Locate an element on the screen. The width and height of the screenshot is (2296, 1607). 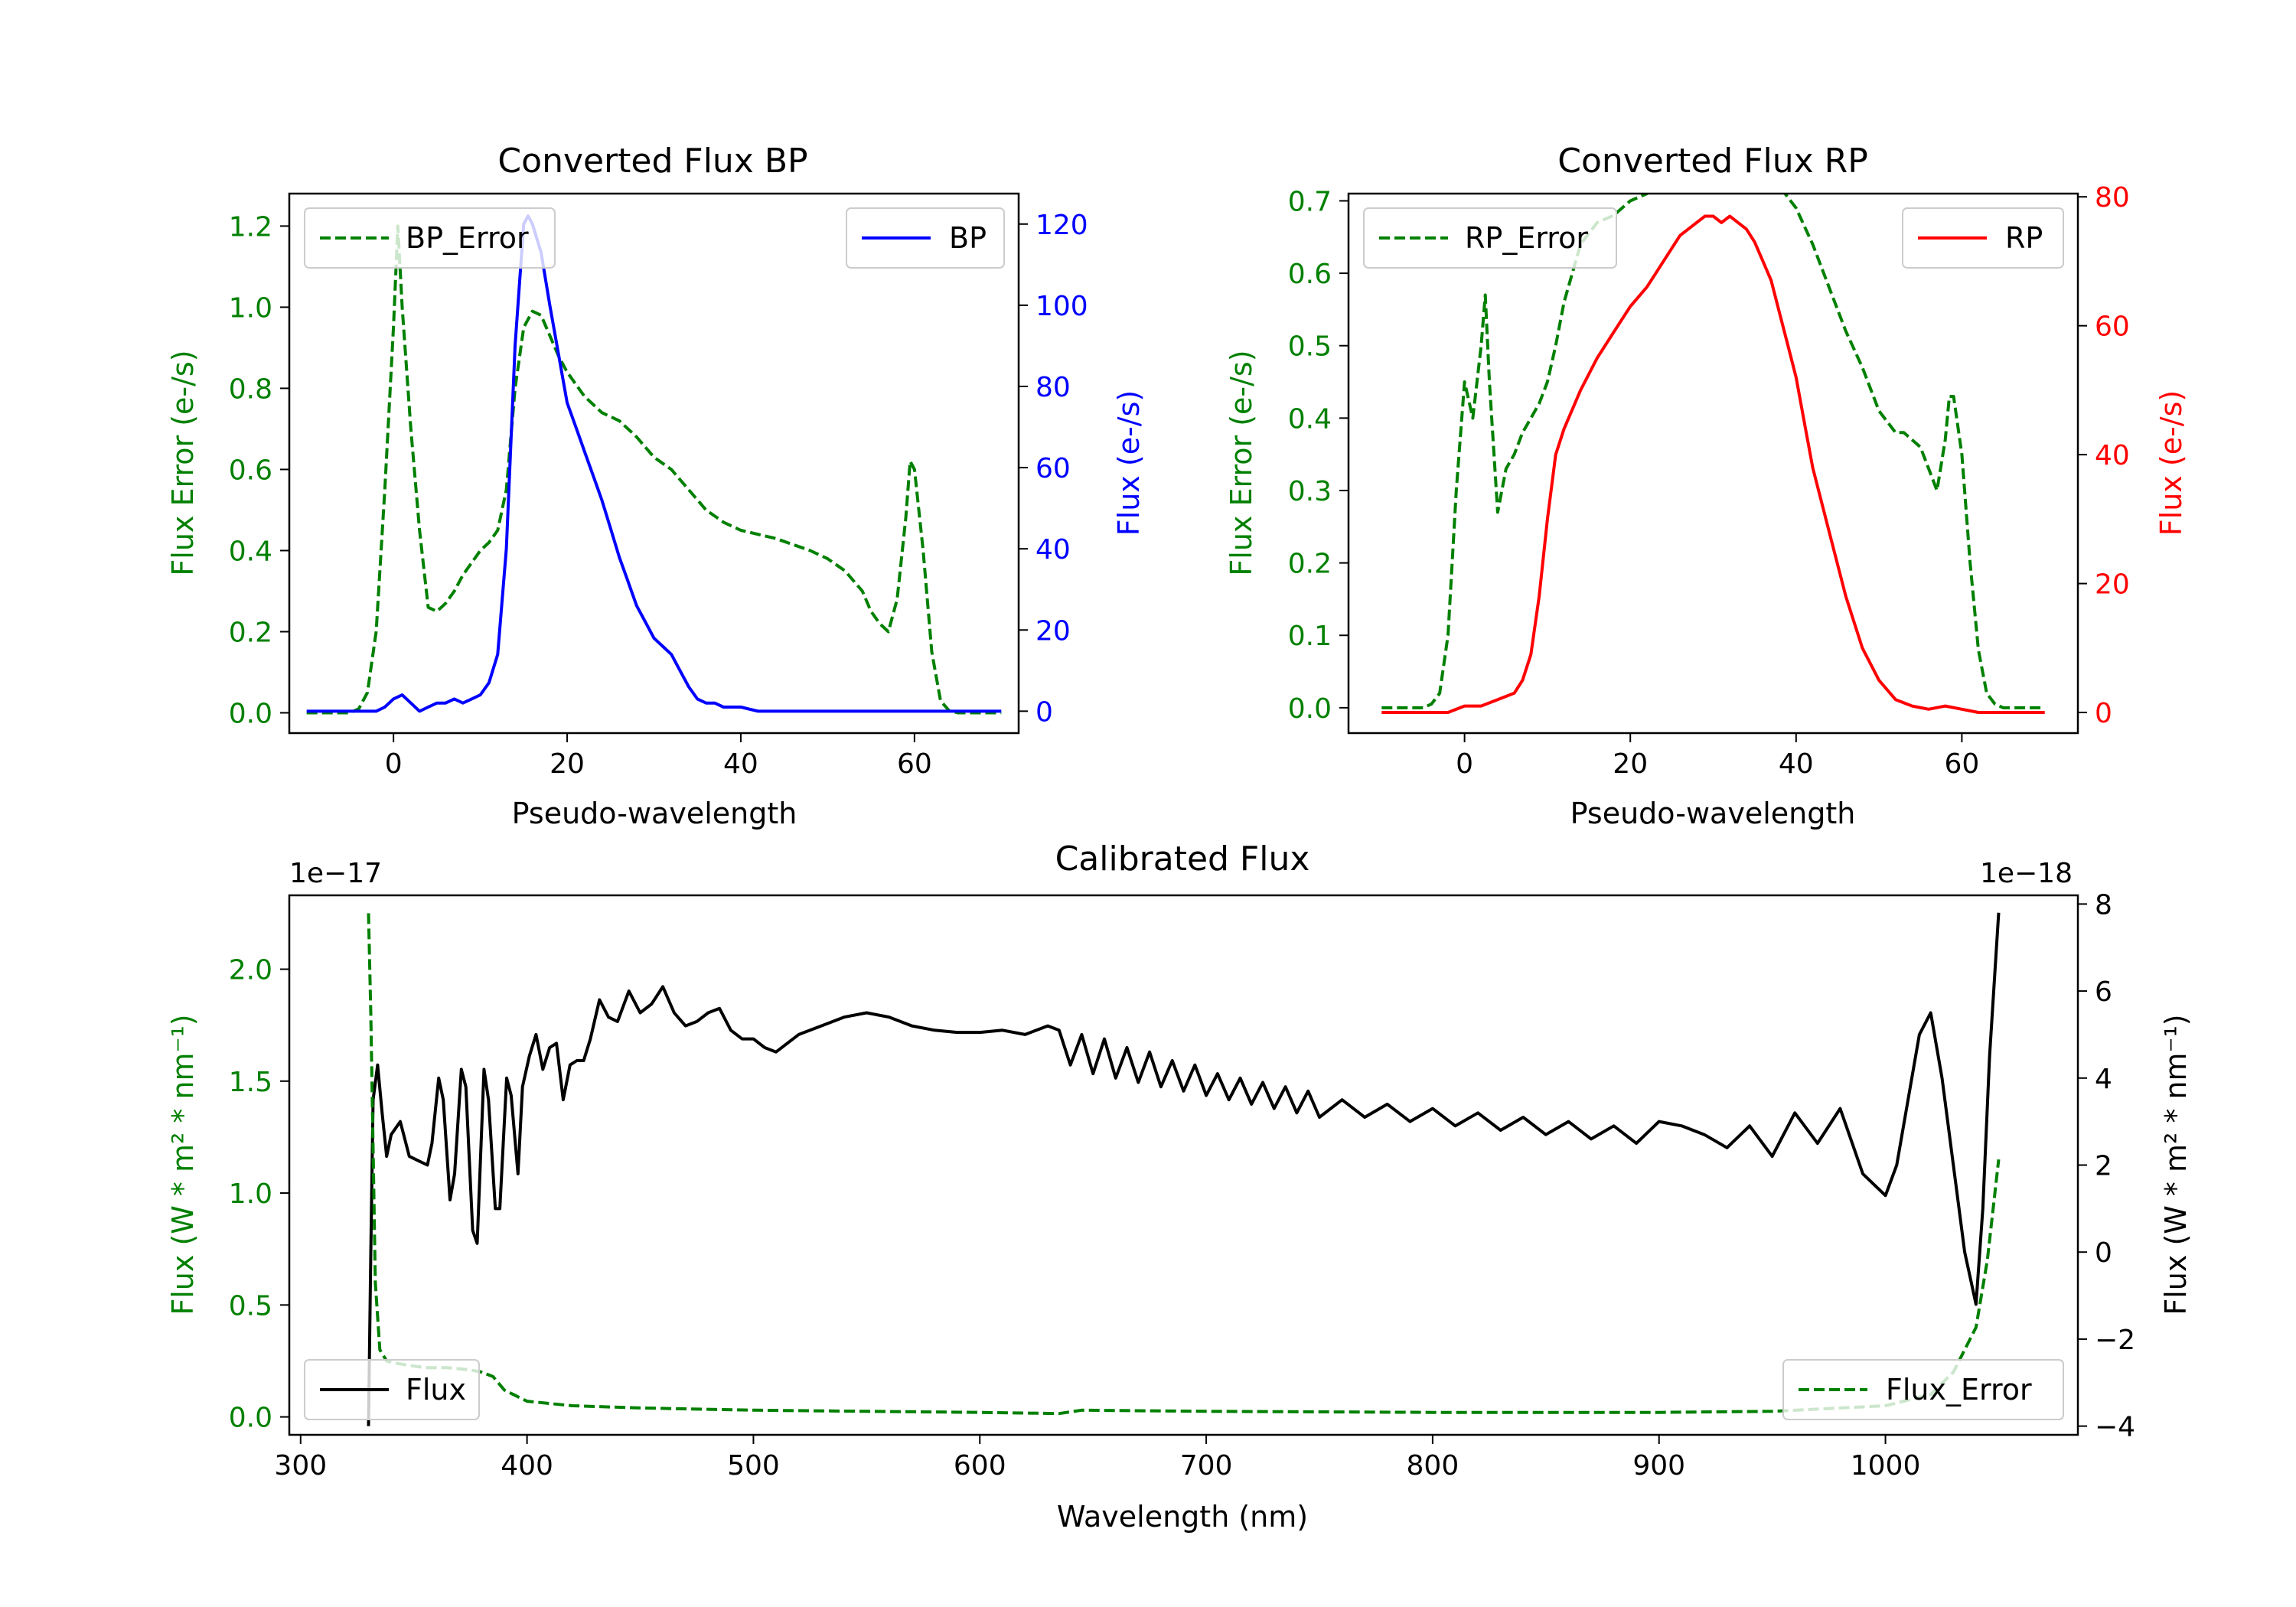
rp-ylabel-right: Flux (e-/s) is located at coordinates (2171, 463).